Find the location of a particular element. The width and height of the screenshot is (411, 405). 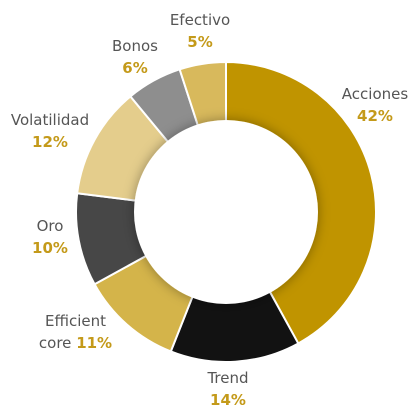

slice-label: Efectivo 5% is located at coordinates (200, 31).